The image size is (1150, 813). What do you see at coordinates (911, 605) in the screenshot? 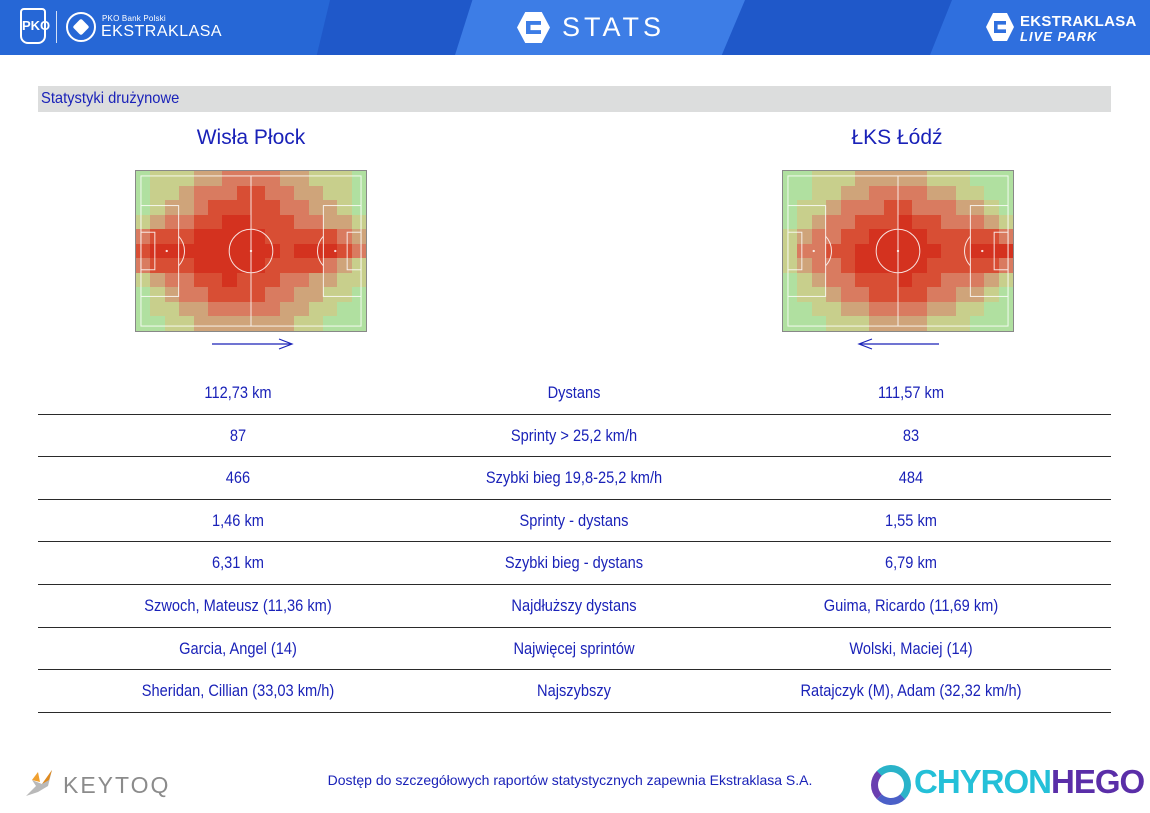
I see `stat-away-value: Guima, Ricardo (11,69 km)` at bounding box center [911, 605].